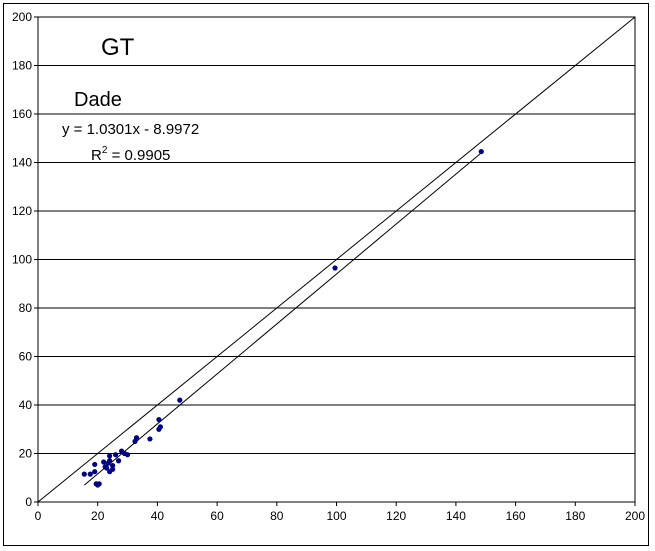  What do you see at coordinates (26, 405) in the screenshot?
I see `y-tick-label-40: 40` at bounding box center [26, 405].